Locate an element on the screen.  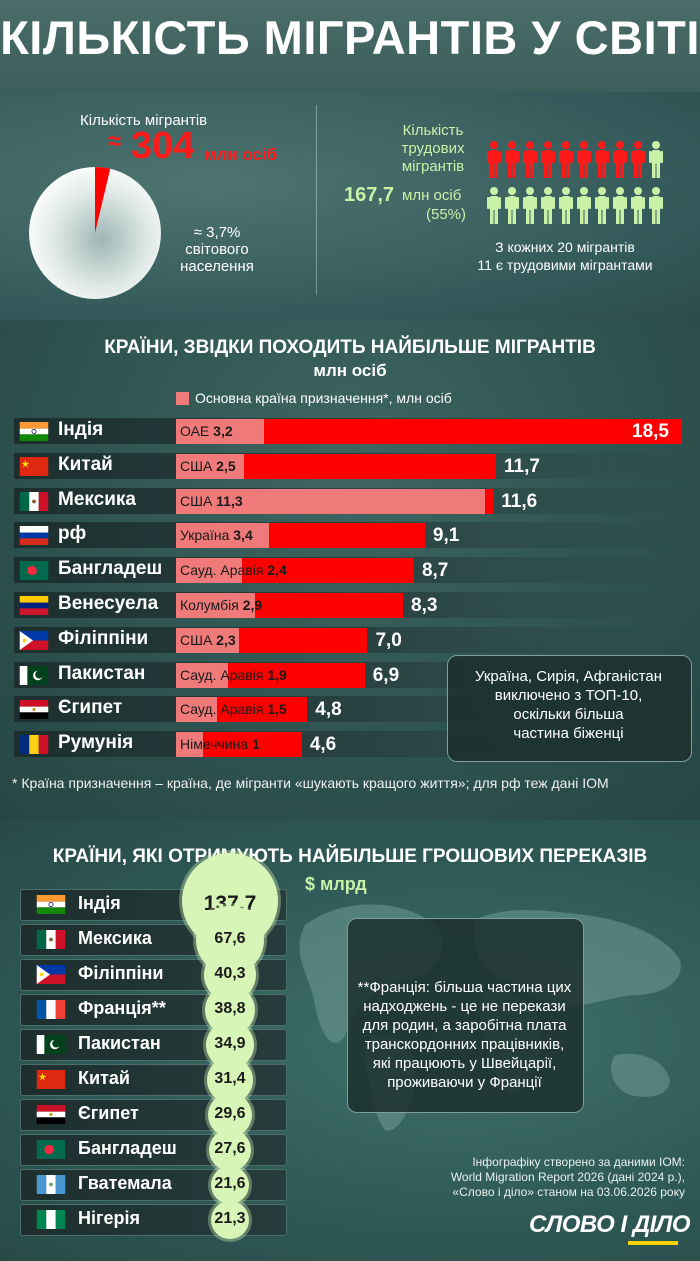
labor-label-line3: мігрантів is located at coordinates (433, 166).